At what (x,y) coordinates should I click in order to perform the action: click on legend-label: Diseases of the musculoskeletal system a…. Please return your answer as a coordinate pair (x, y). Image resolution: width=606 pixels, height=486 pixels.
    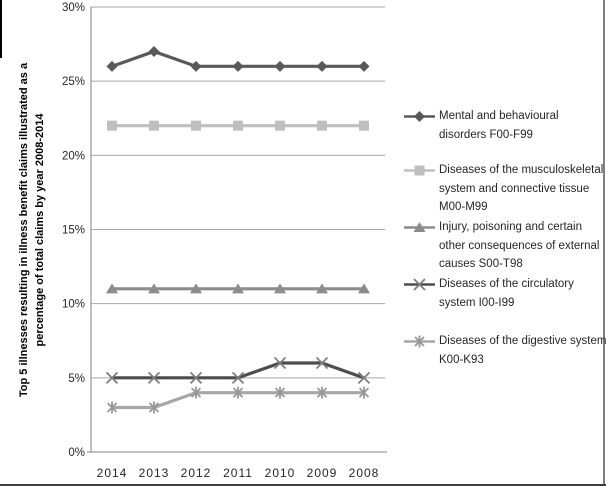
    Looking at the image, I should click on (521, 188).